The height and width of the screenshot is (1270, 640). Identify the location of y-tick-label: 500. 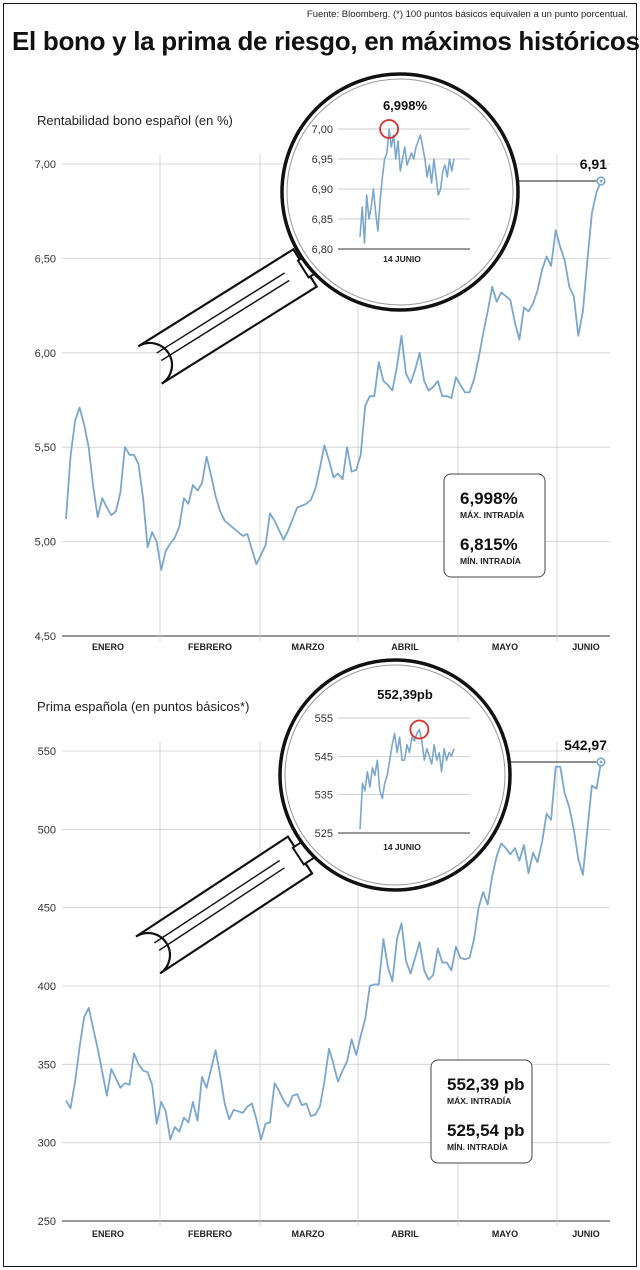
(47, 830).